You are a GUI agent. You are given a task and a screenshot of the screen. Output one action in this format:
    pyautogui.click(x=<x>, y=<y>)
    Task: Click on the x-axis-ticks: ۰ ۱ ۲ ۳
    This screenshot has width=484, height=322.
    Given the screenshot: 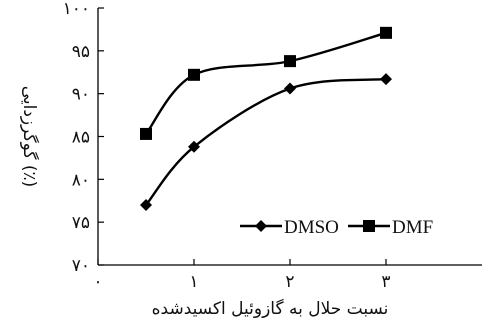 What is the action you would take?
    pyautogui.click(x=242, y=275)
    